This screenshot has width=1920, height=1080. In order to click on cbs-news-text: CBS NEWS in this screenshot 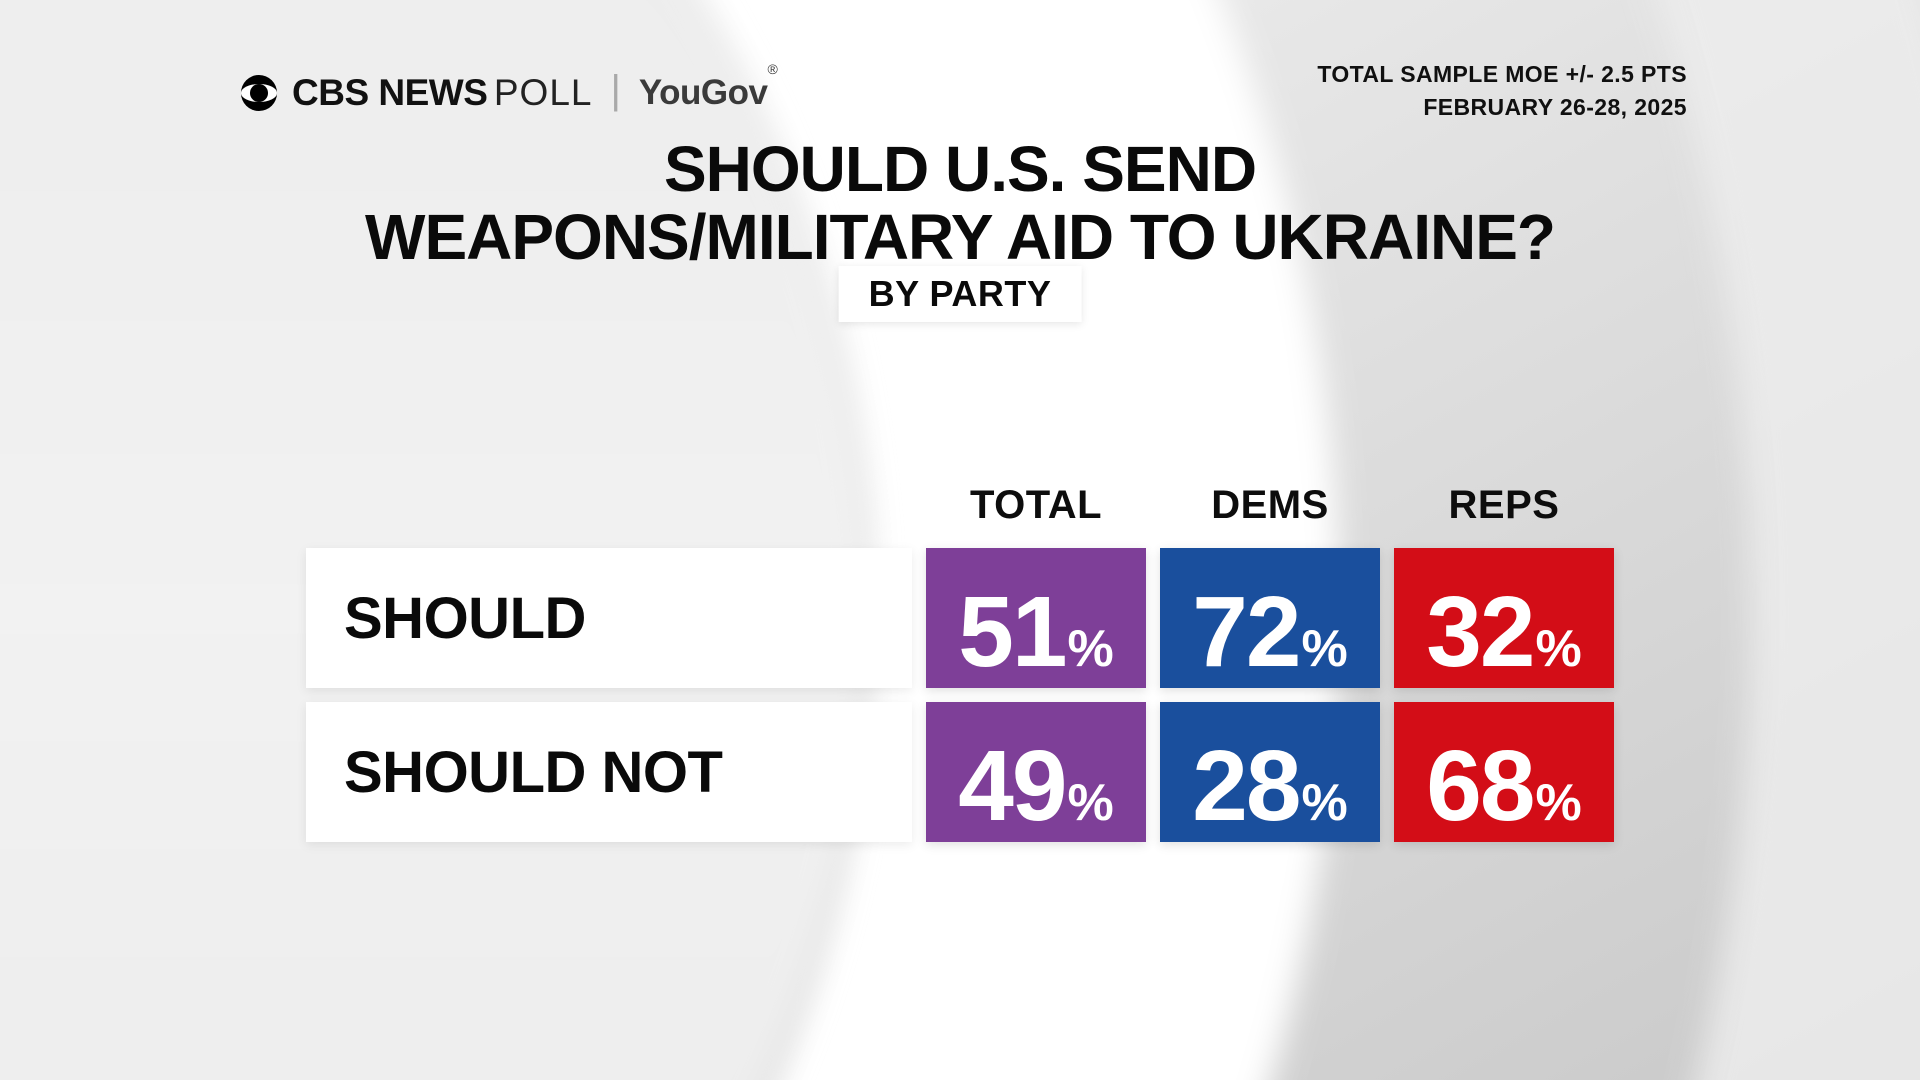, I will do `click(390, 92)`.